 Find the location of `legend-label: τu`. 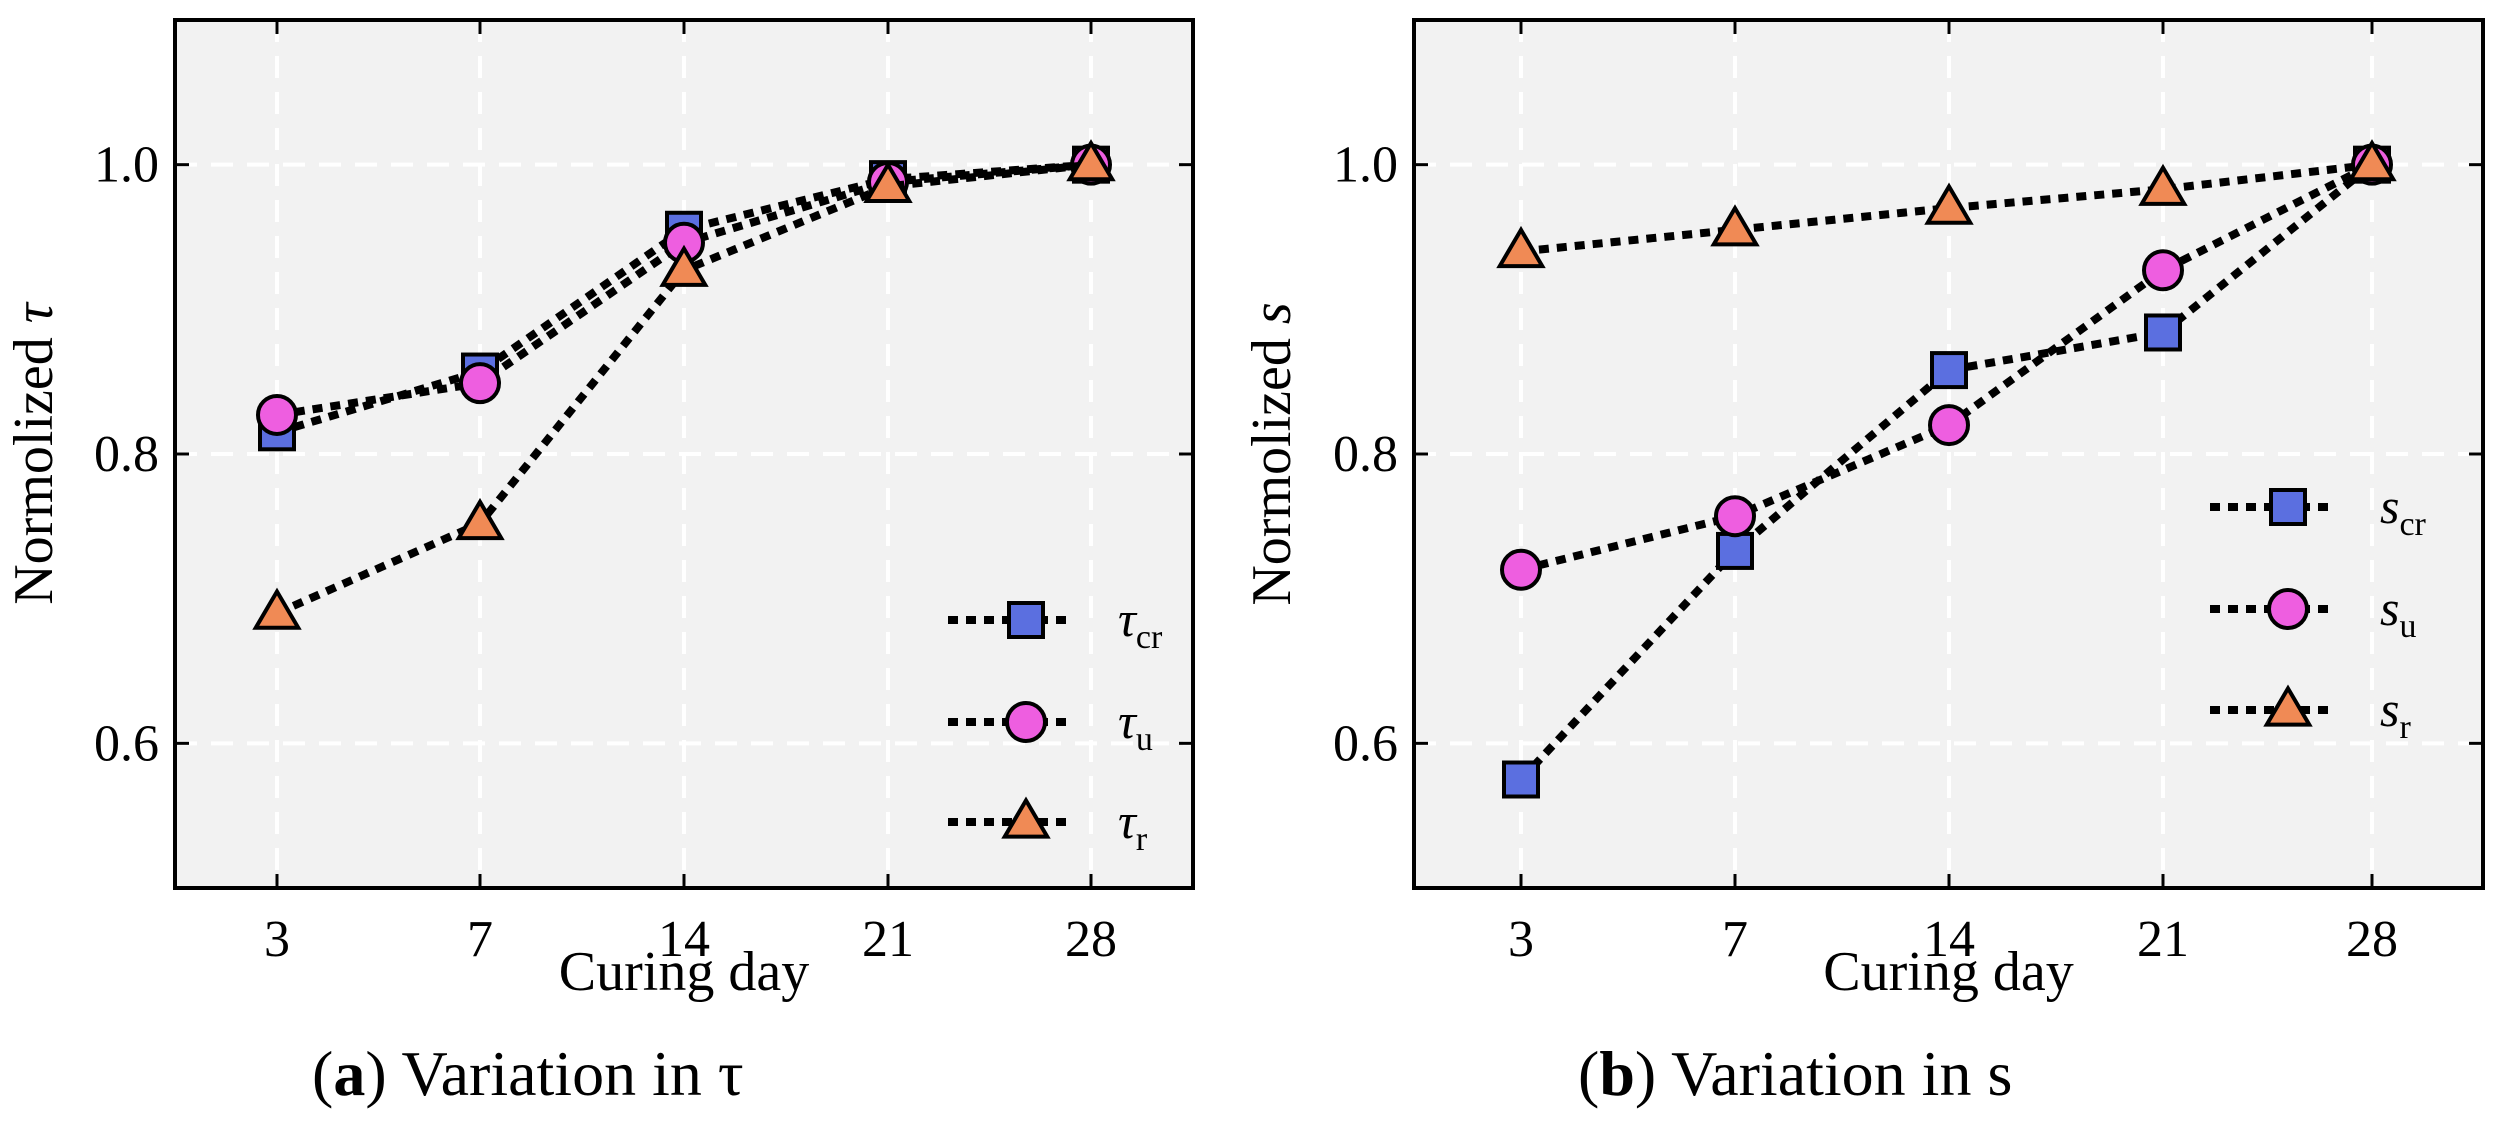

legend-label: τu is located at coordinates (1135, 725).